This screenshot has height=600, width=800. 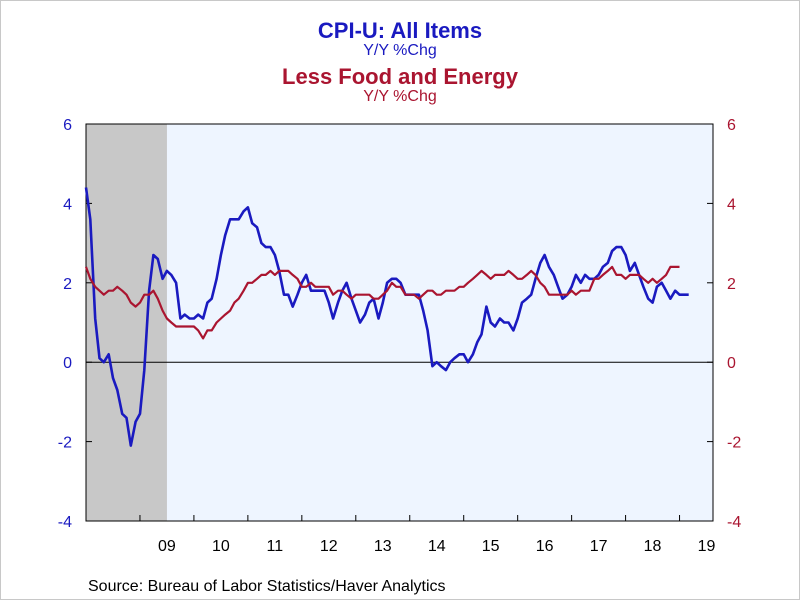 What do you see at coordinates (383, 546) in the screenshot?
I see `x-tick-label: 13` at bounding box center [383, 546].